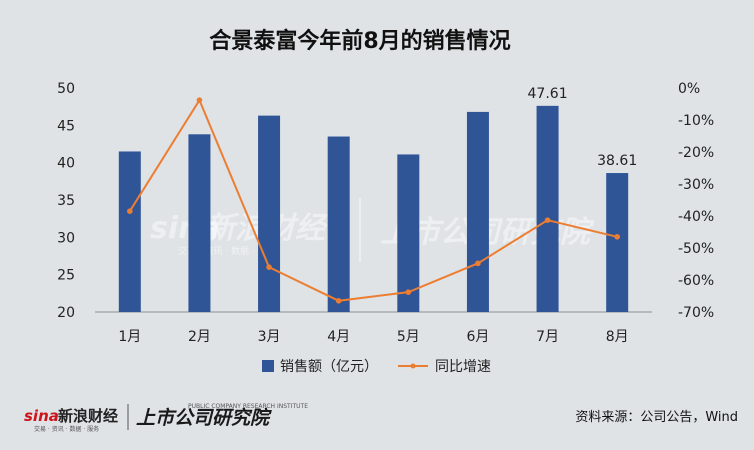 The image size is (754, 450). I want to click on left-tick-label: 40, so click(66, 164).